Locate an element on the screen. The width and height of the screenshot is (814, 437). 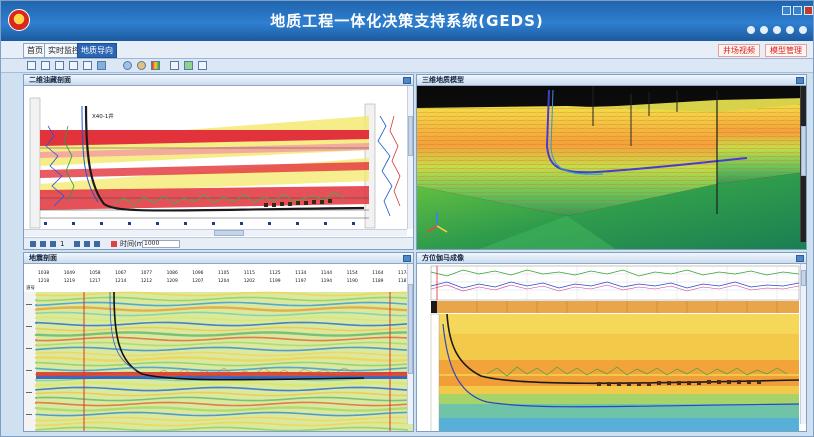
panel-title: 地震剖面 is located at coordinates (43, 258).